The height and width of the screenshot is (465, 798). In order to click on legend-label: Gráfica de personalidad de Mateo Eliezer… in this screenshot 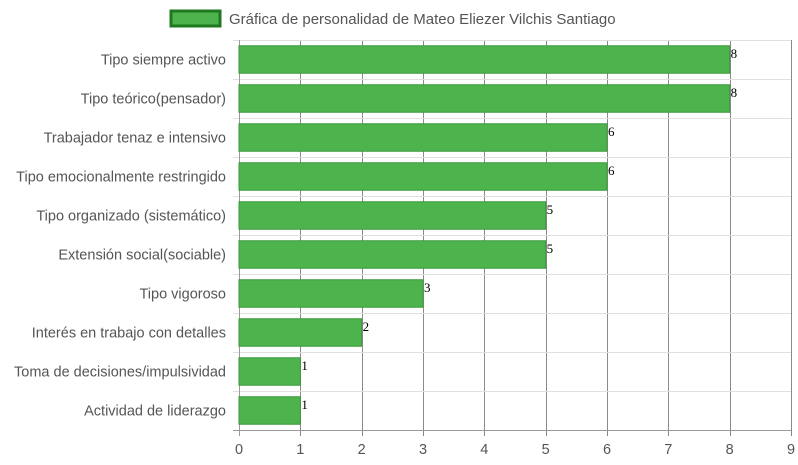, I will do `click(422, 19)`.